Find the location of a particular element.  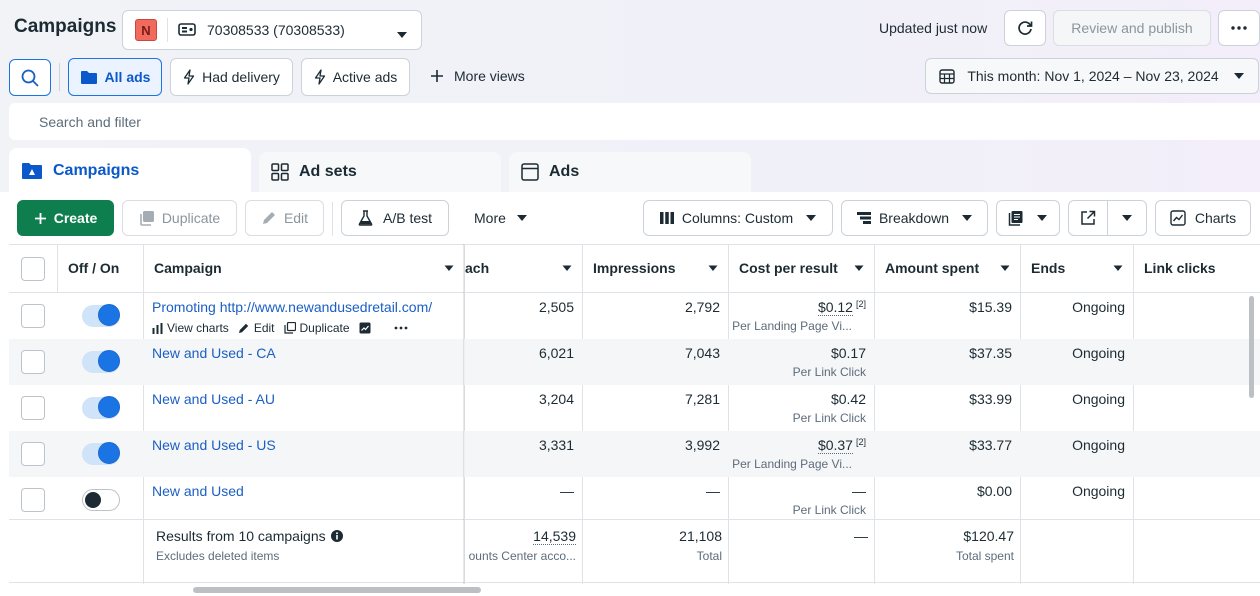

account-selector: N 70308533 (70308533) is located at coordinates (272, 30).